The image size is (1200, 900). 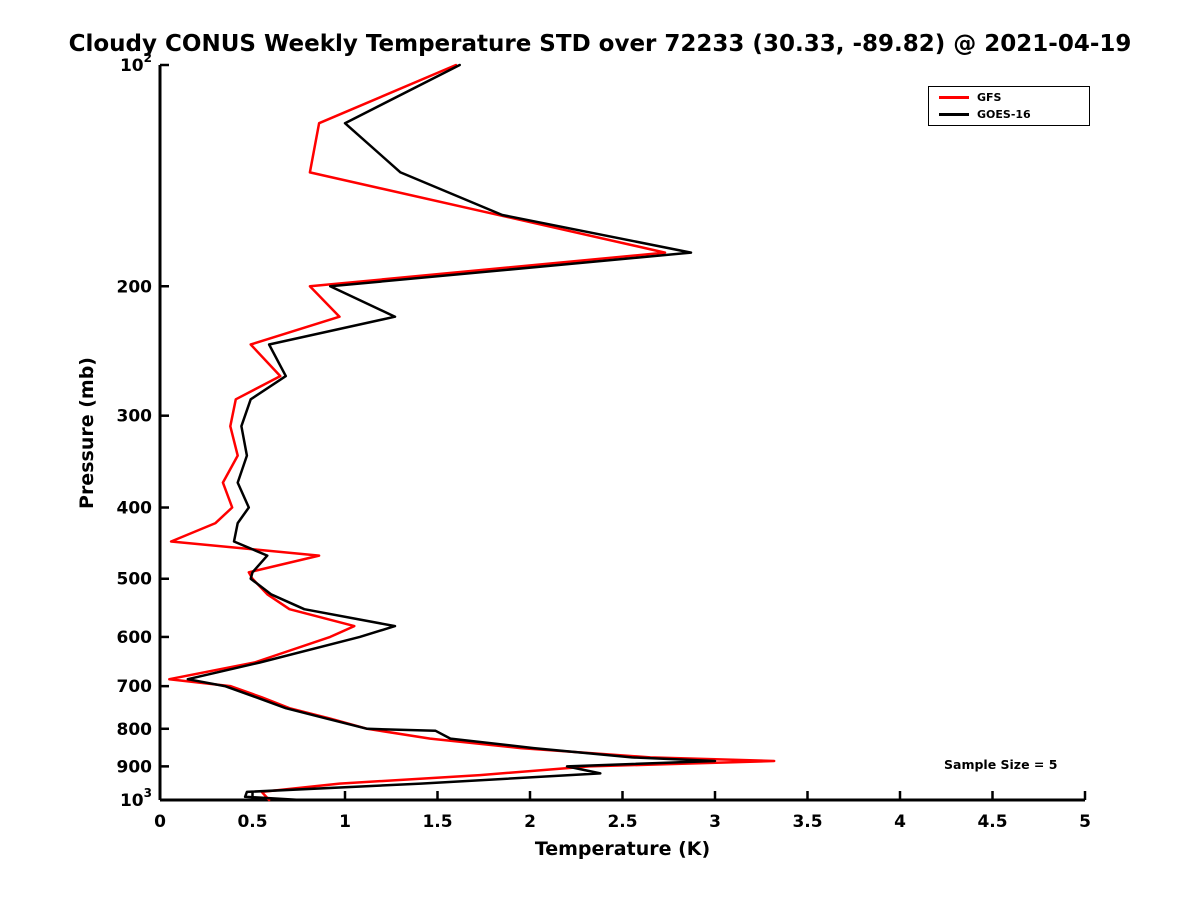 I want to click on x-tick-label: 3.5, so click(x=807, y=822).